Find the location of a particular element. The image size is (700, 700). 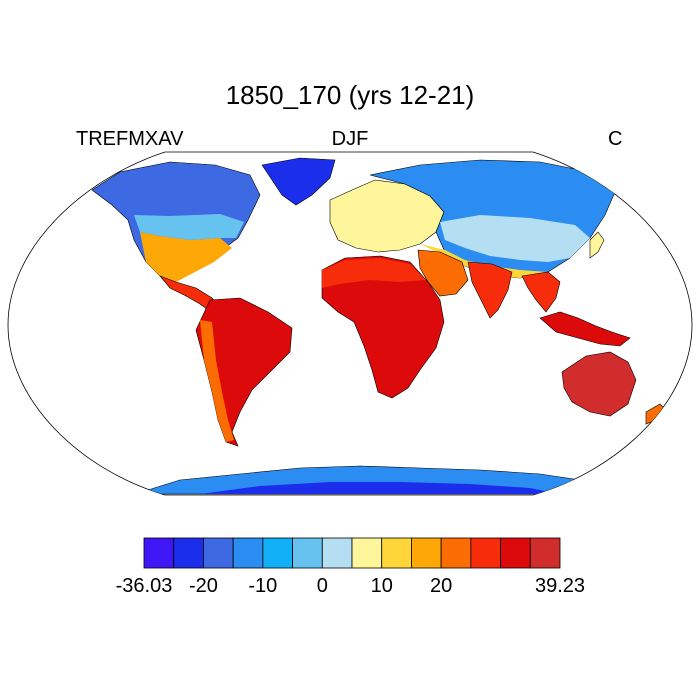

andes-band is located at coordinates (217, 381).